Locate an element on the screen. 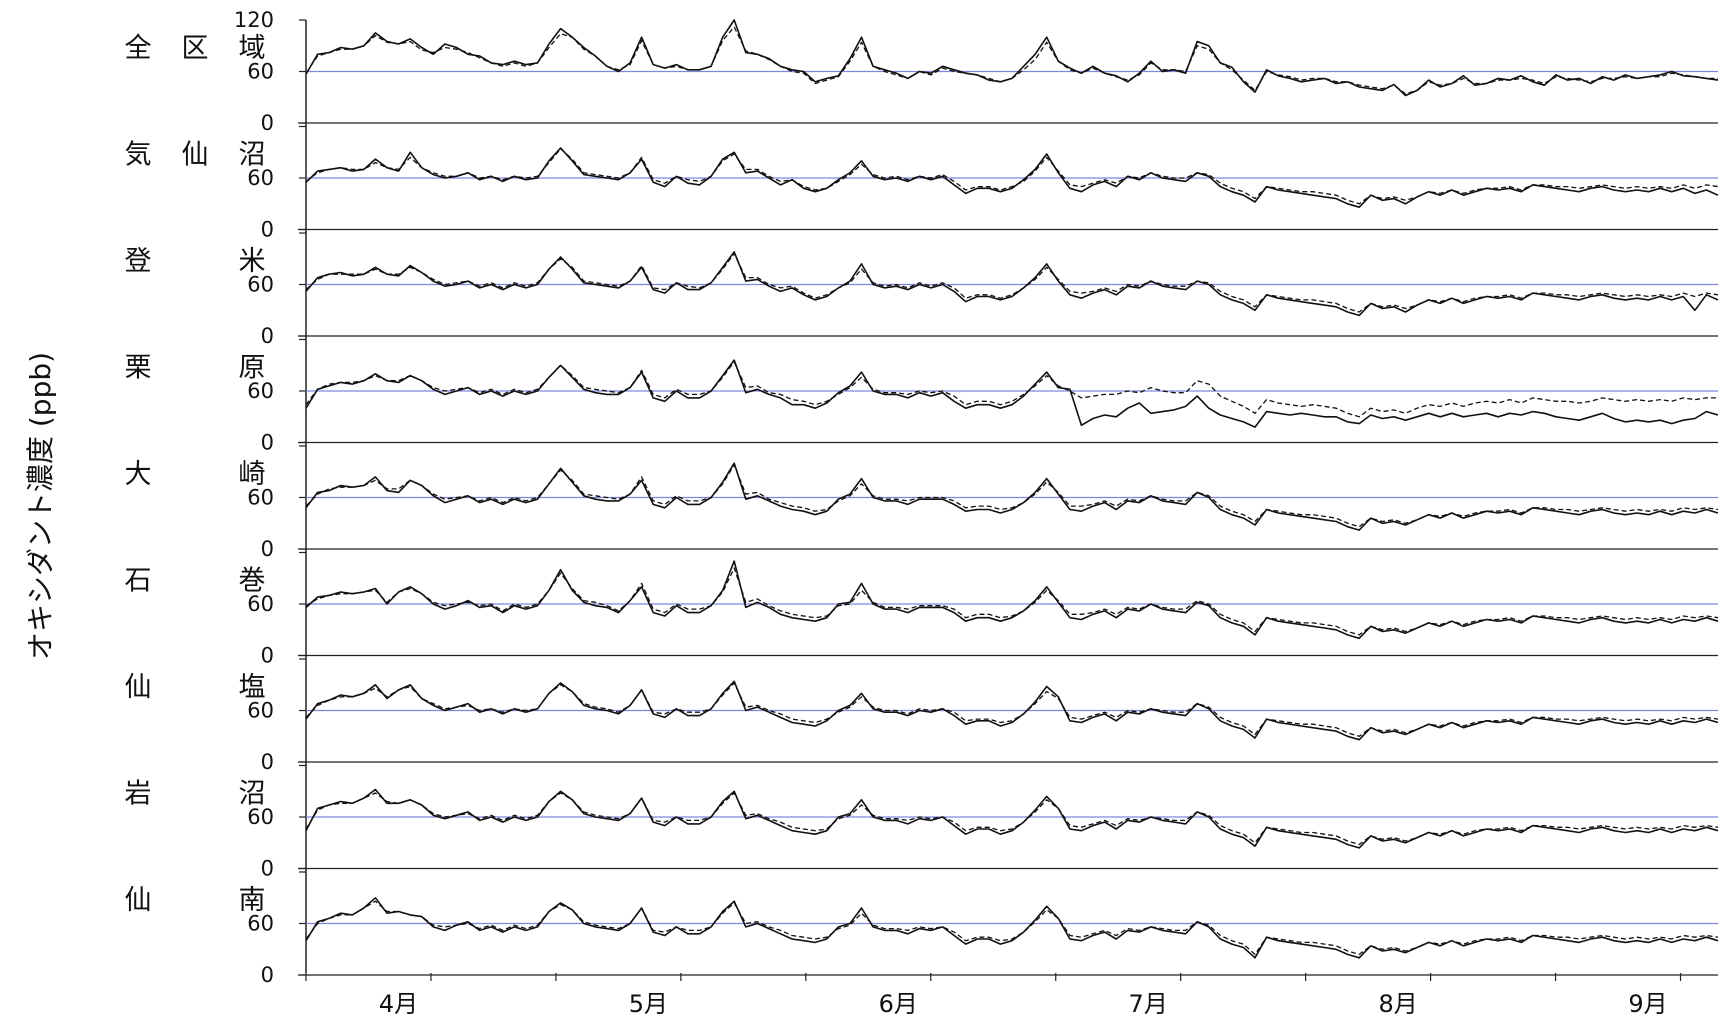 The height and width of the screenshot is (1025, 1731). station-label-char: 塩 is located at coordinates (252, 687).